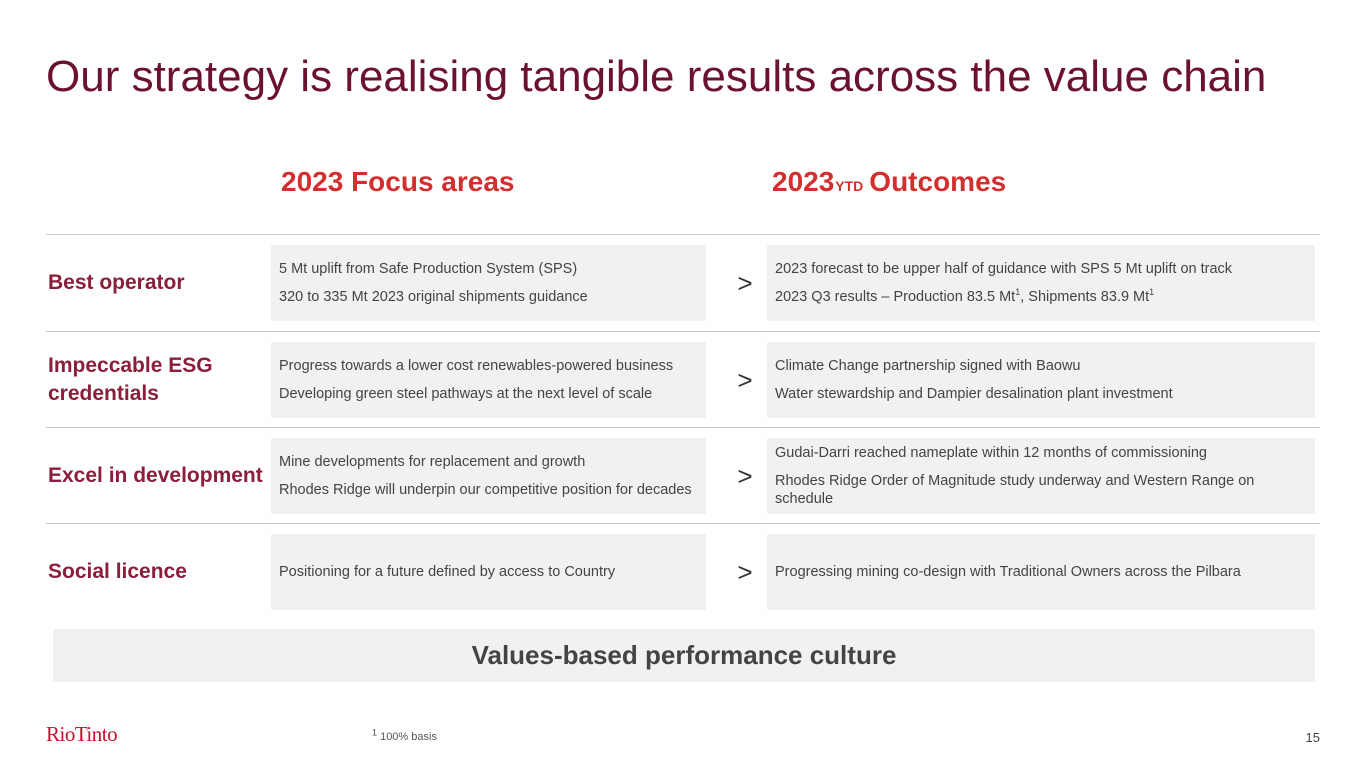 This screenshot has height=768, width=1365. I want to click on outcomes-ytd: YTD, so click(849, 186).